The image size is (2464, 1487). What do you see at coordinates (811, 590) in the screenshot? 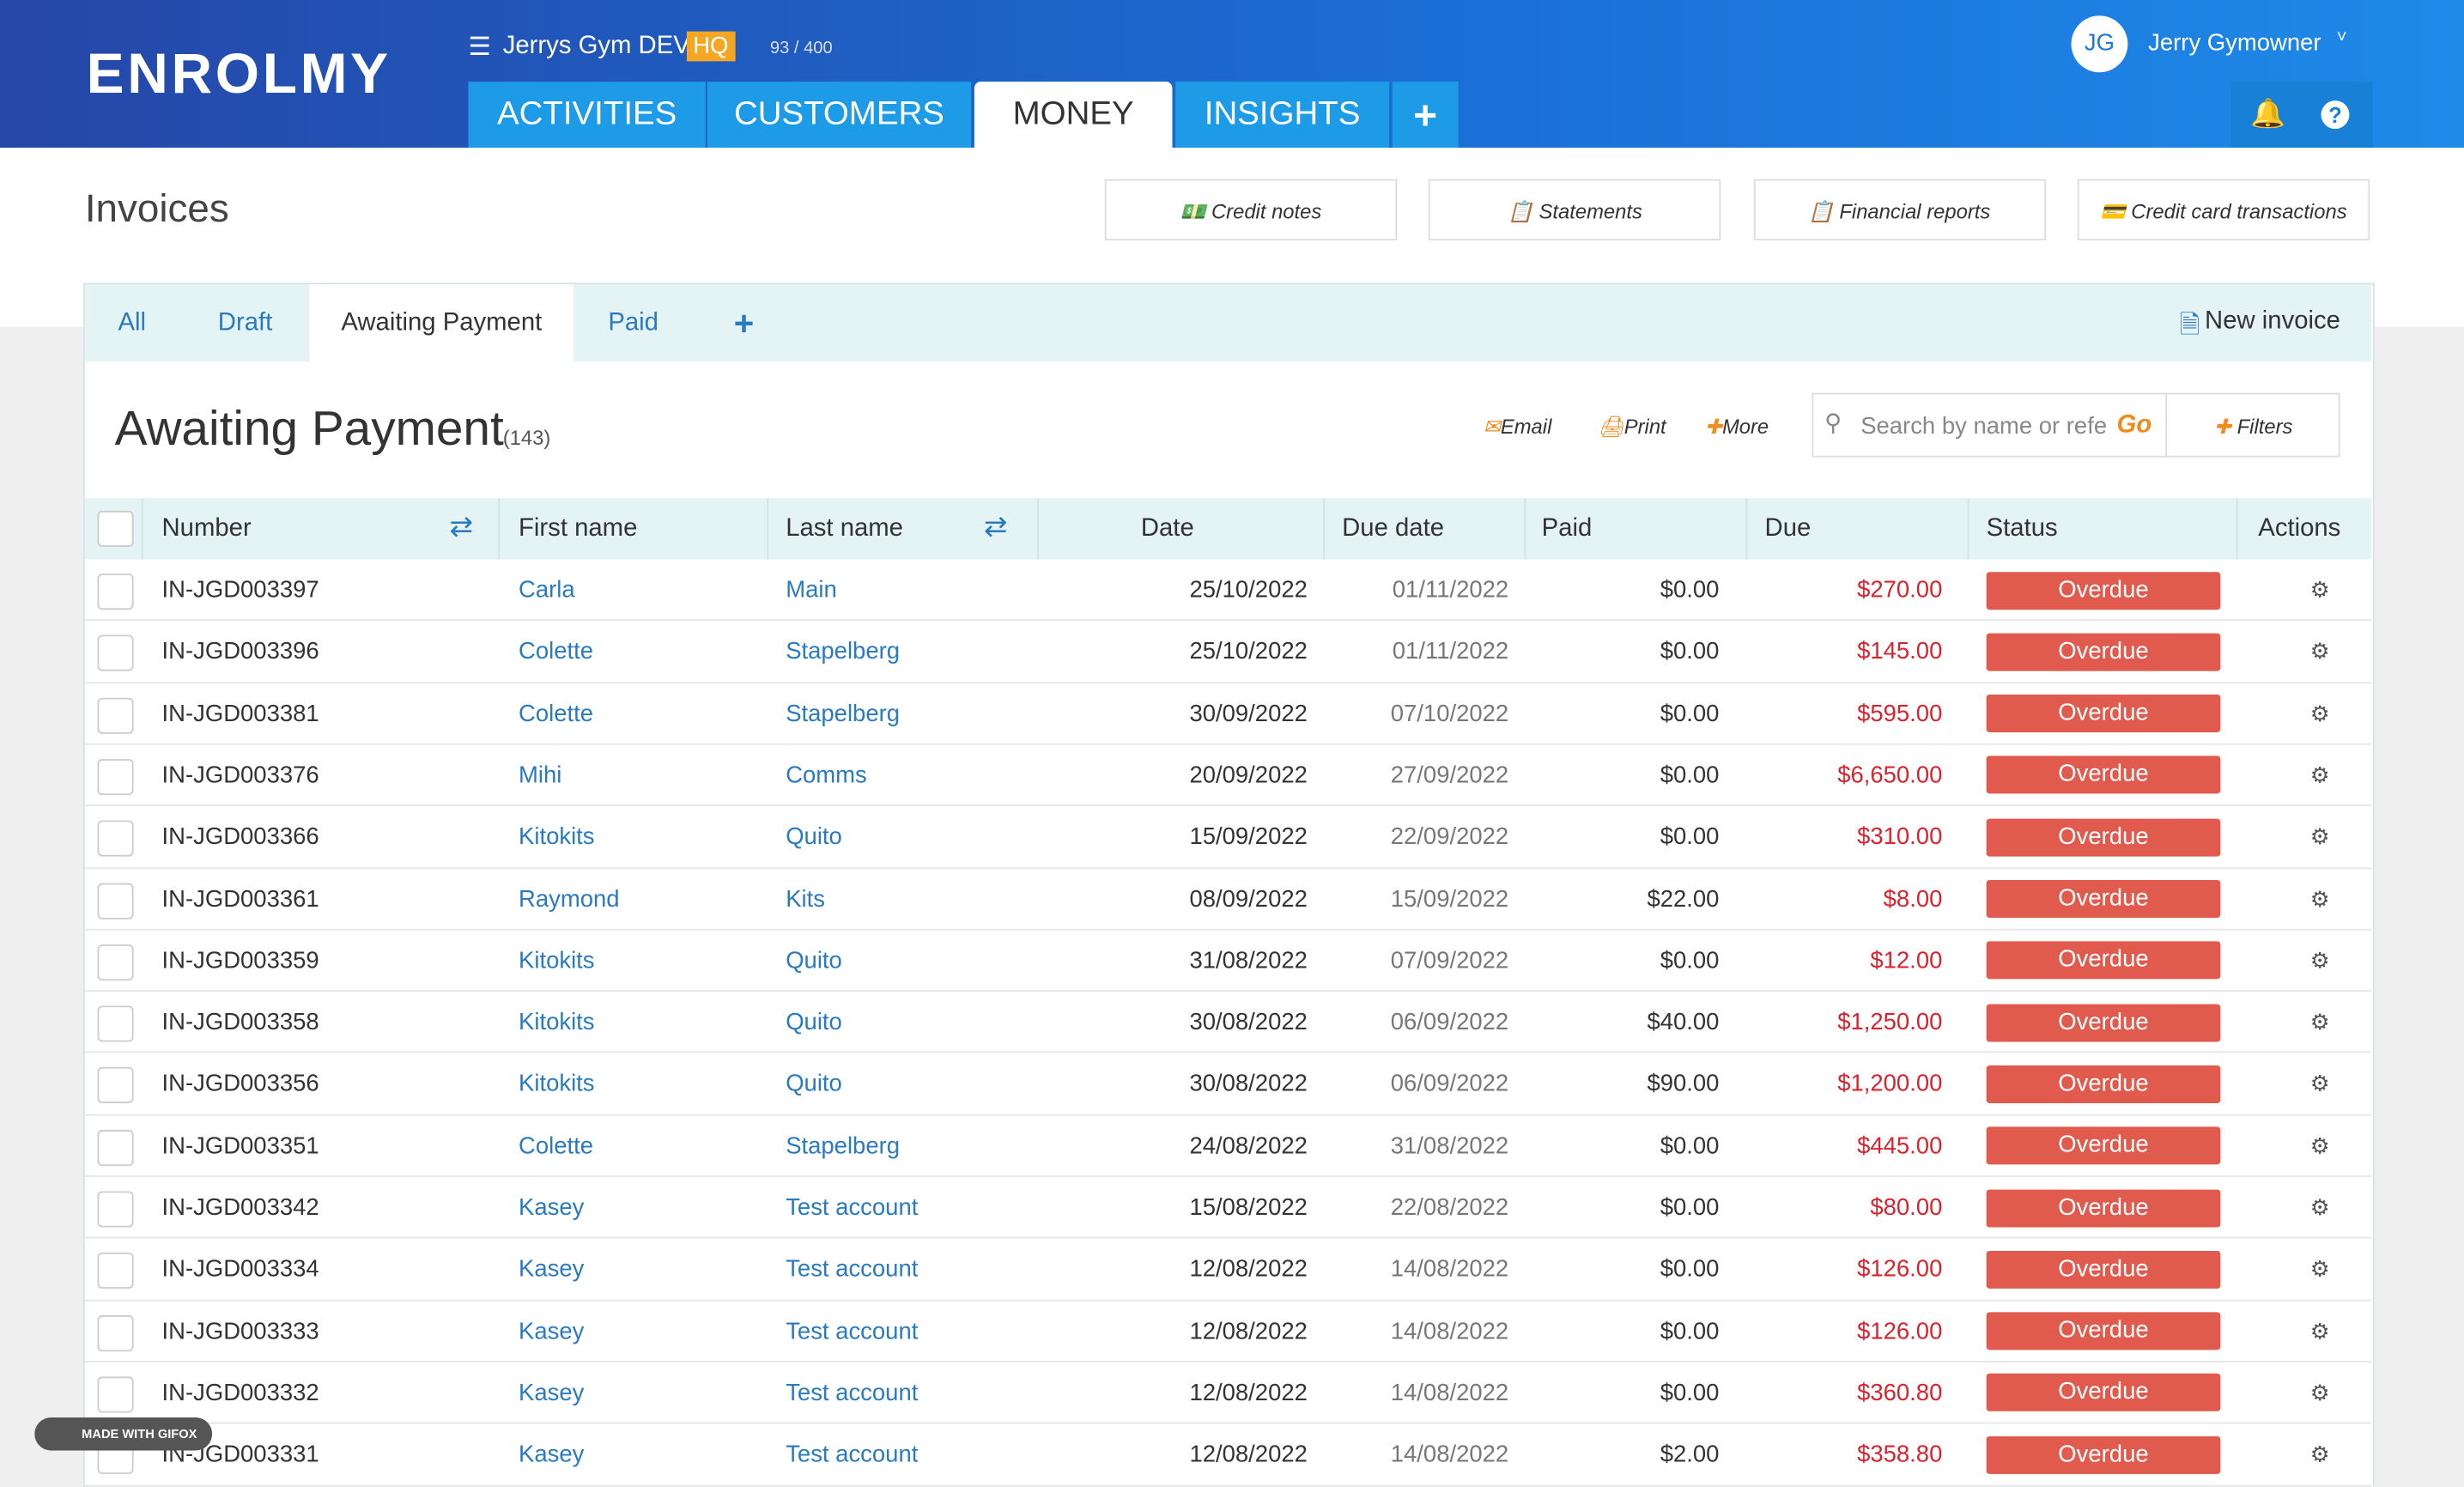
I see `last-name: Main` at bounding box center [811, 590].